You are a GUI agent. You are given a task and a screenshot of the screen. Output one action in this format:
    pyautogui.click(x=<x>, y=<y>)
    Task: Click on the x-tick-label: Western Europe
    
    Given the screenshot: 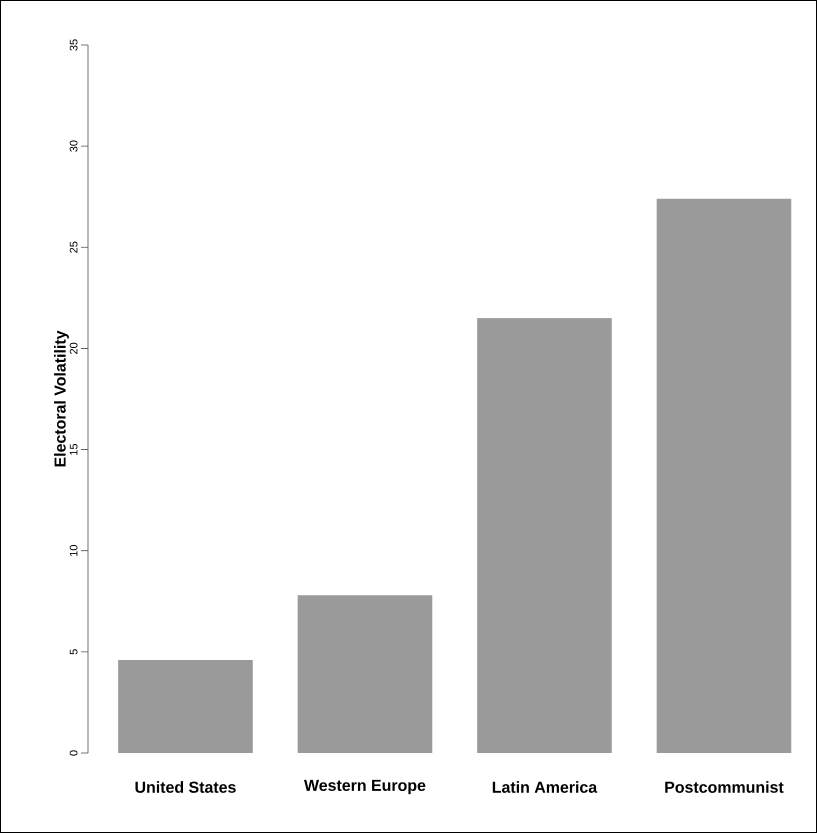 What is the action you would take?
    pyautogui.click(x=365, y=787)
    